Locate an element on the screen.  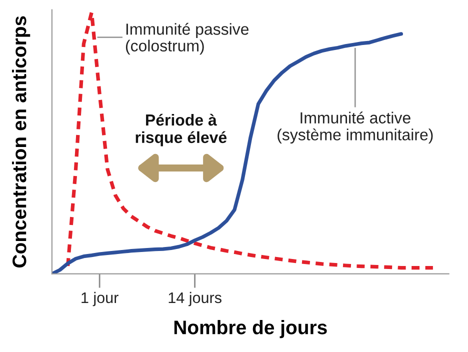
series-label: Immunité passive (colostrum) is located at coordinates (187, 38).